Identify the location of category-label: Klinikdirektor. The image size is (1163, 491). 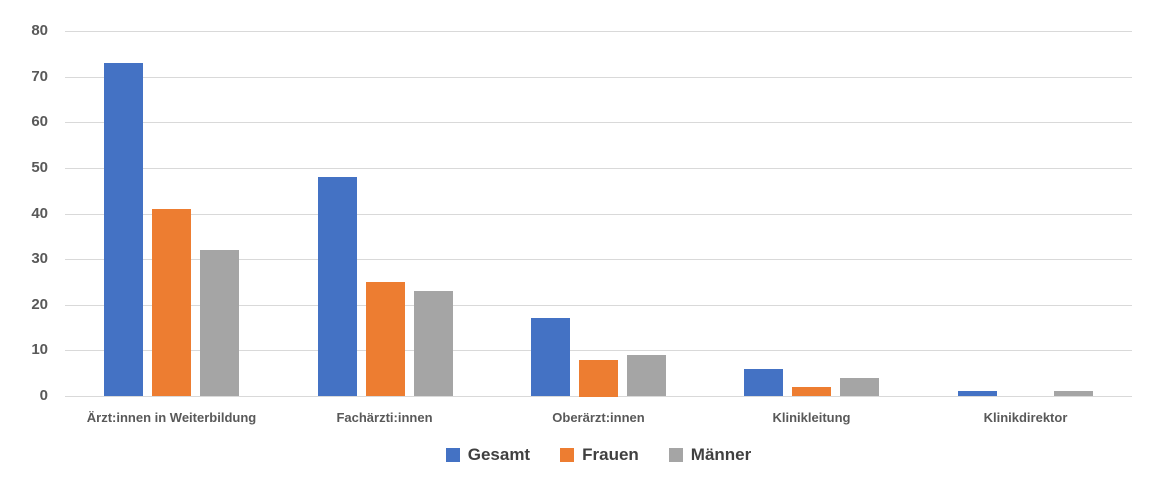
(1025, 417).